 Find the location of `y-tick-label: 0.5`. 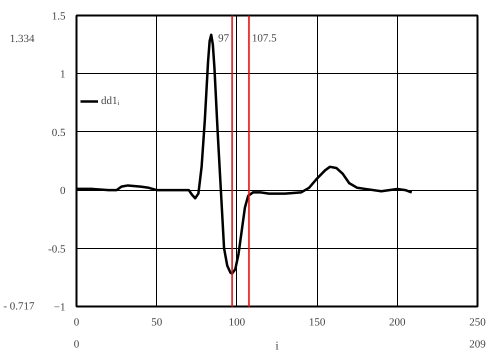

y-tick-label: 0.5 is located at coordinates (59, 132).